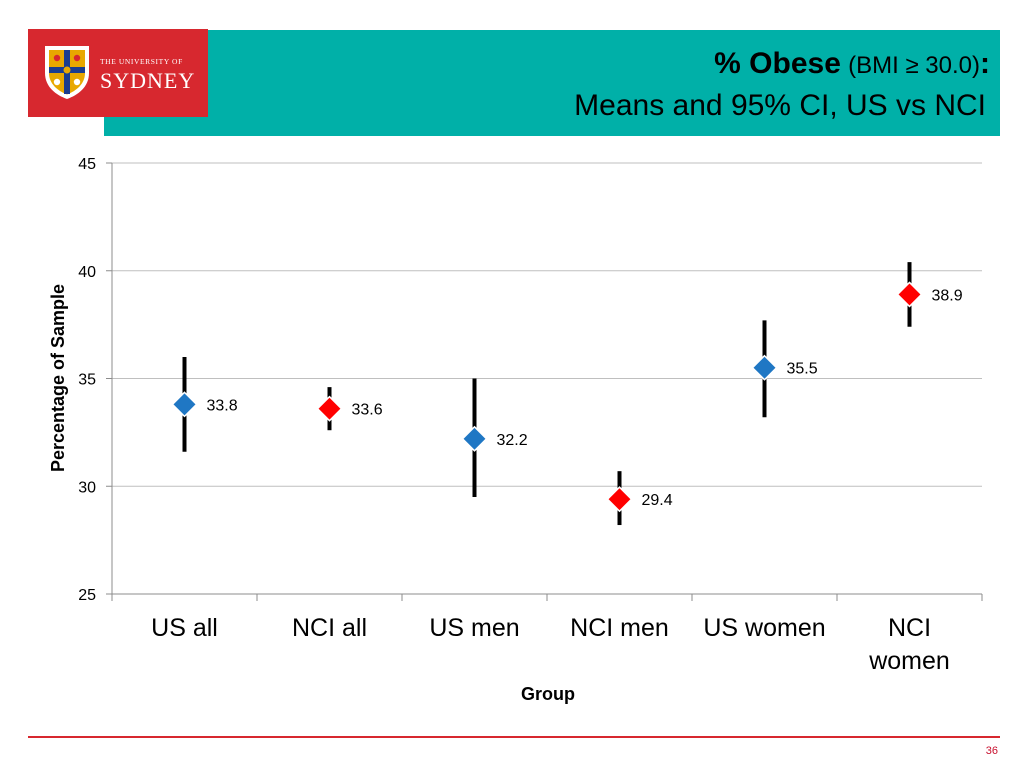 This screenshot has width=1024, height=768. What do you see at coordinates (58, 378) in the screenshot?
I see `y-axis-label: Percentage of Sample` at bounding box center [58, 378].